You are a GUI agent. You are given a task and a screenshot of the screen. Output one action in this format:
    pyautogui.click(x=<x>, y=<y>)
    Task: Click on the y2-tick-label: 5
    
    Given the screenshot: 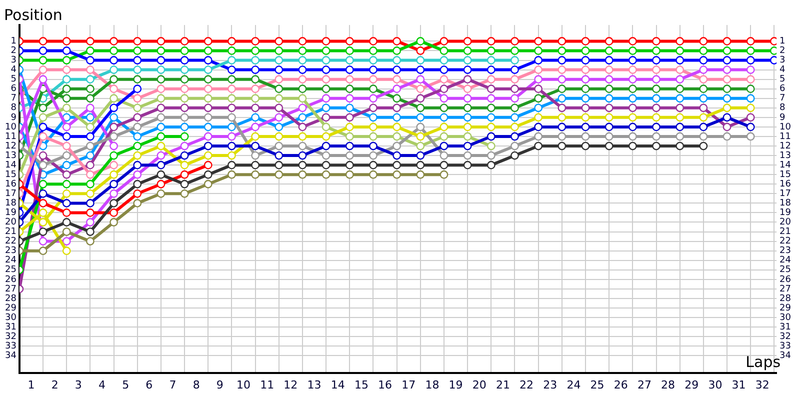 What is the action you would take?
    pyautogui.click(x=783, y=79)
    